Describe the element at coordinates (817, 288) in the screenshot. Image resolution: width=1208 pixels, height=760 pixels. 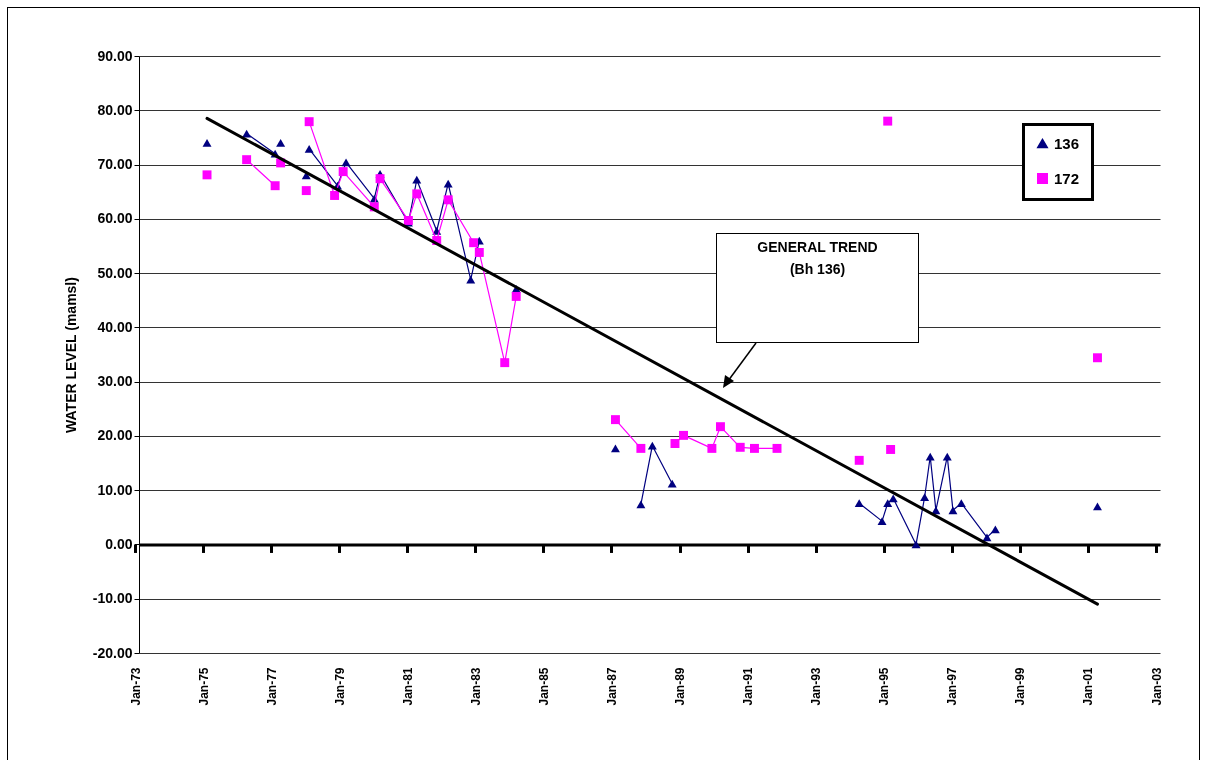
I see `callout-box: GENERAL TREND (Bh 136)` at that location.